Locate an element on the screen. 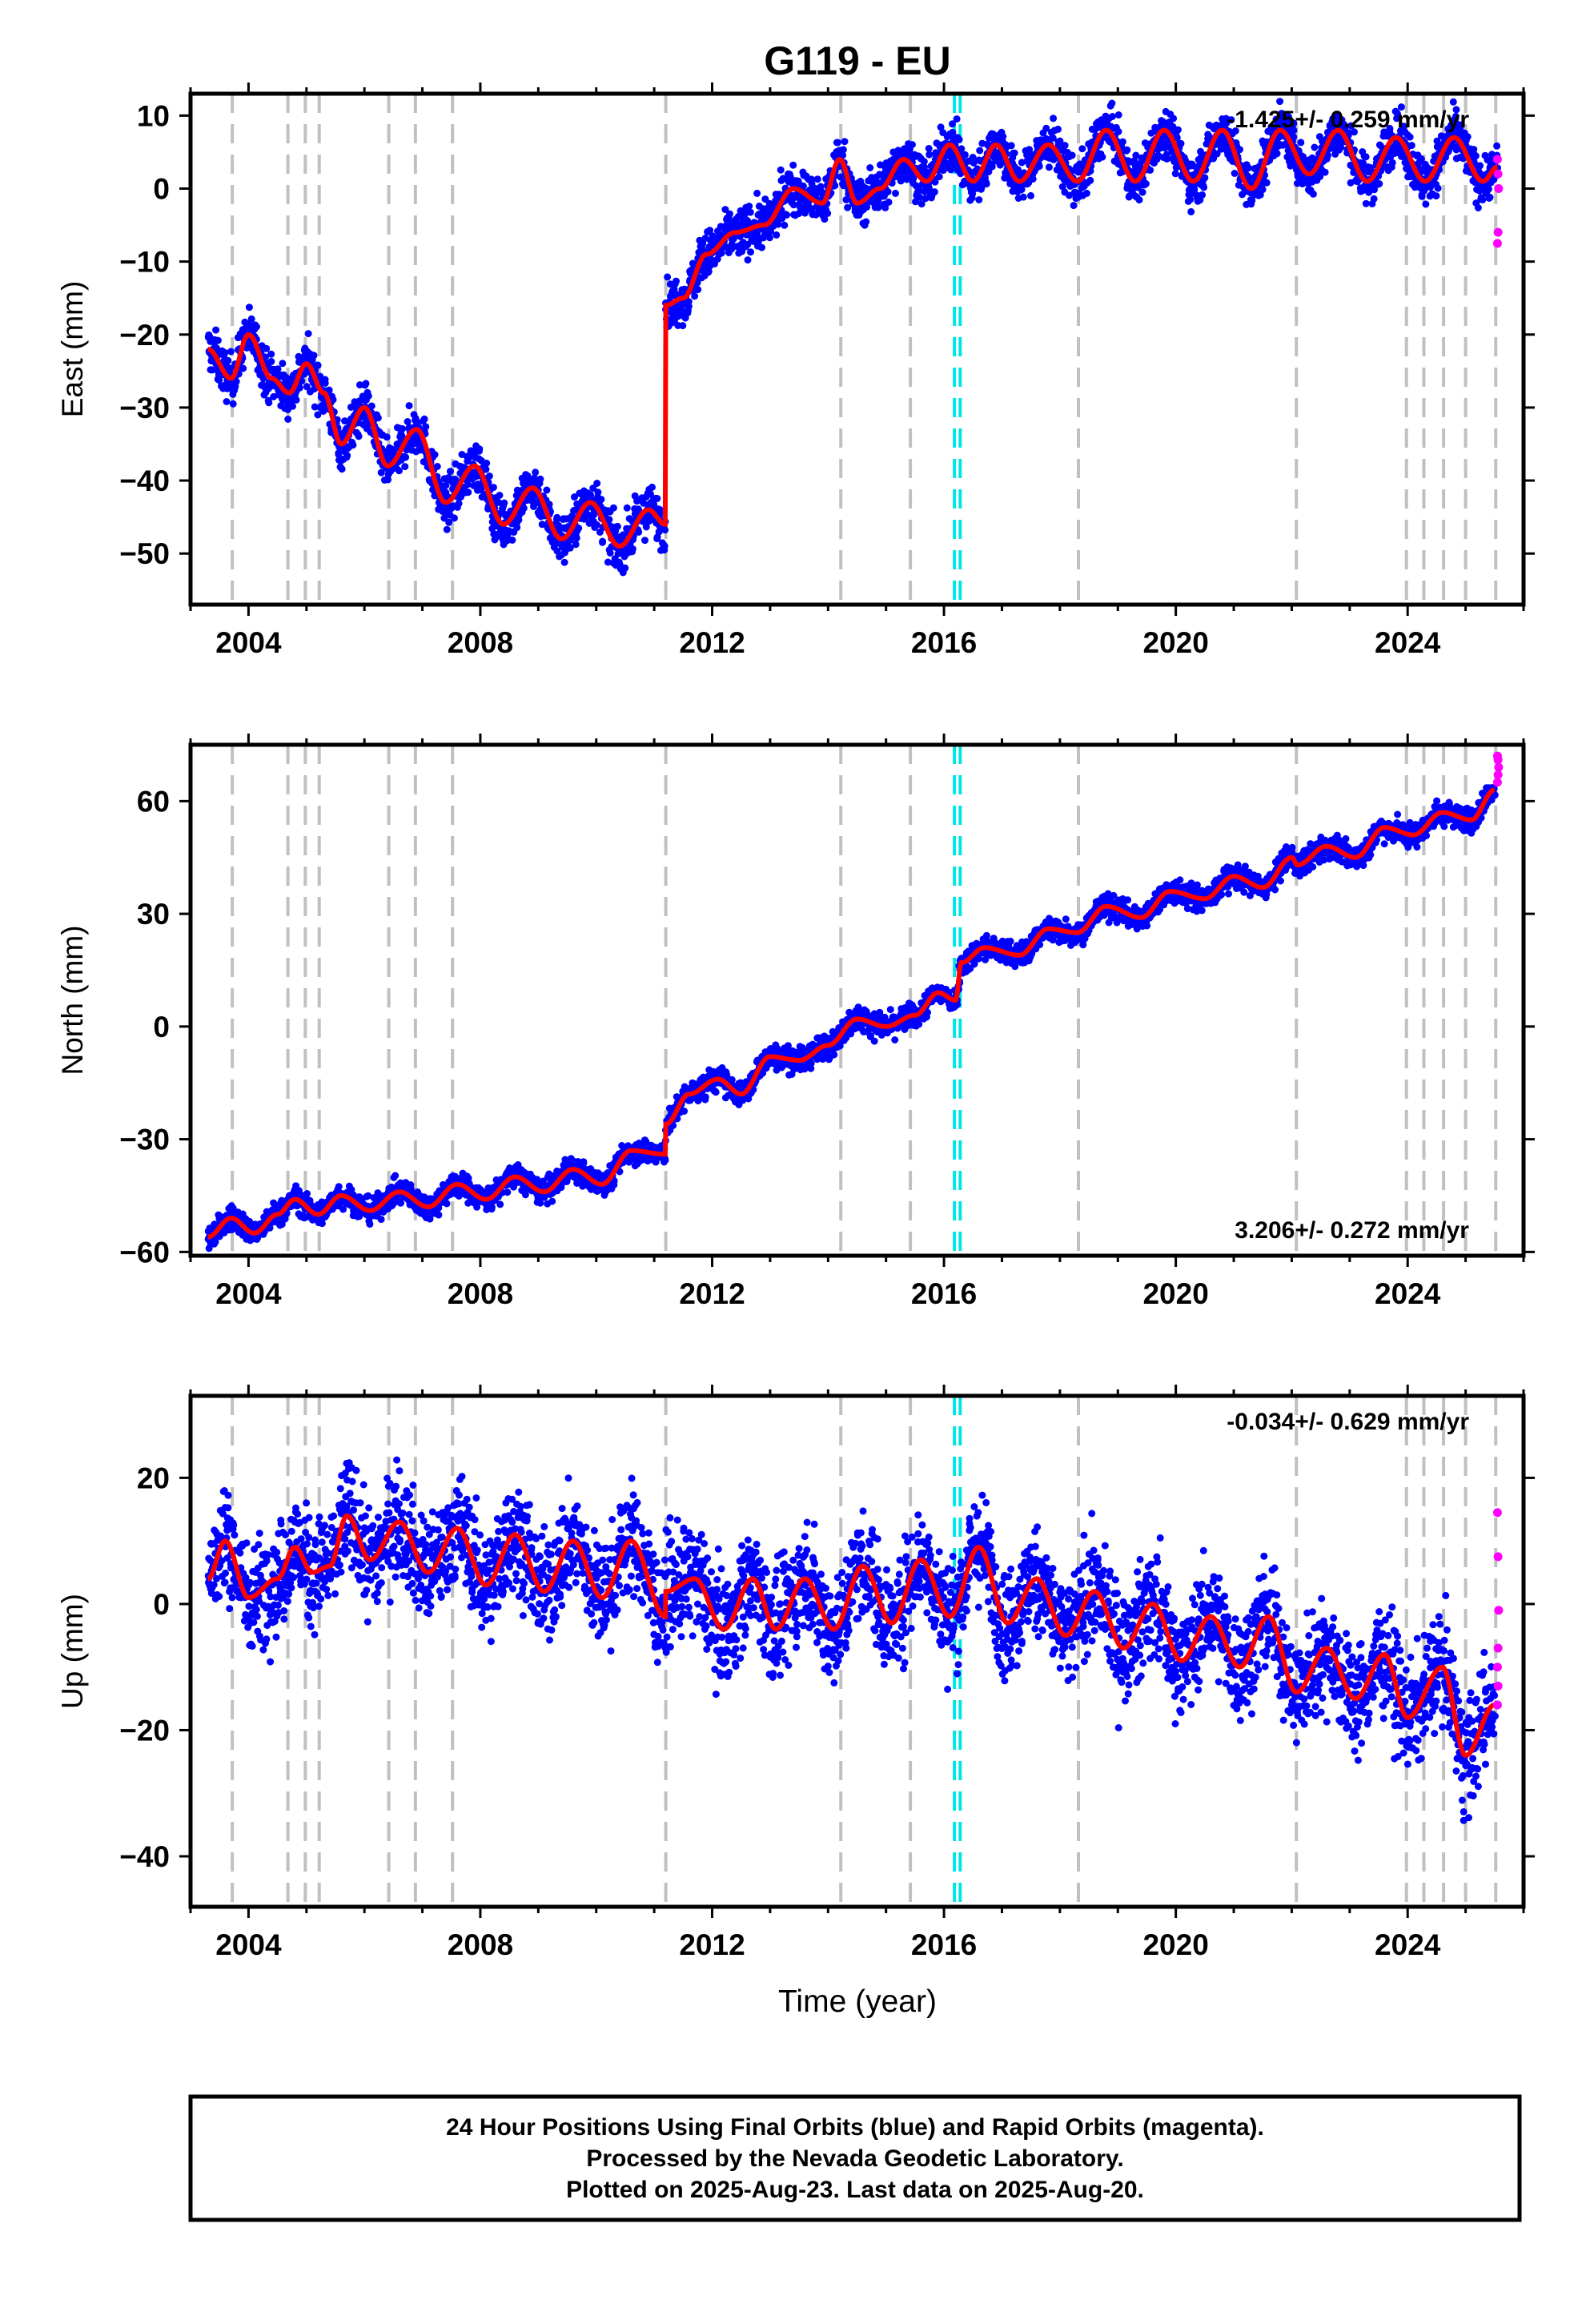 This screenshot has height=2324, width=1582. y-axis-label: Up (mm) is located at coordinates (72, 1651).